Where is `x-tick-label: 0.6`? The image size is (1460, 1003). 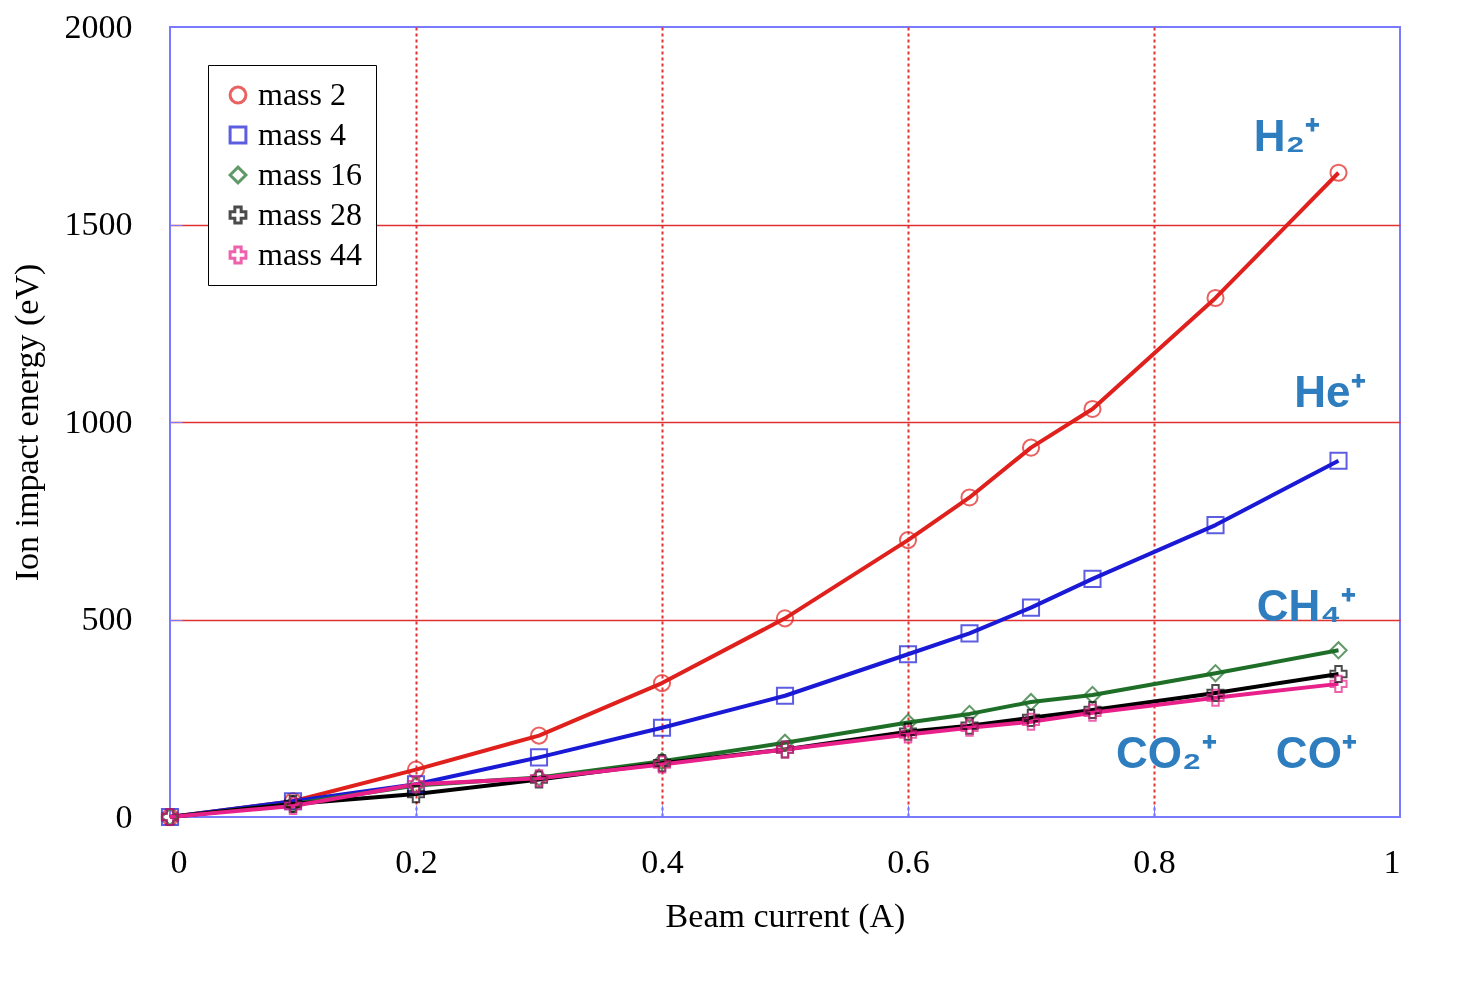 x-tick-label: 0.6 is located at coordinates (908, 861).